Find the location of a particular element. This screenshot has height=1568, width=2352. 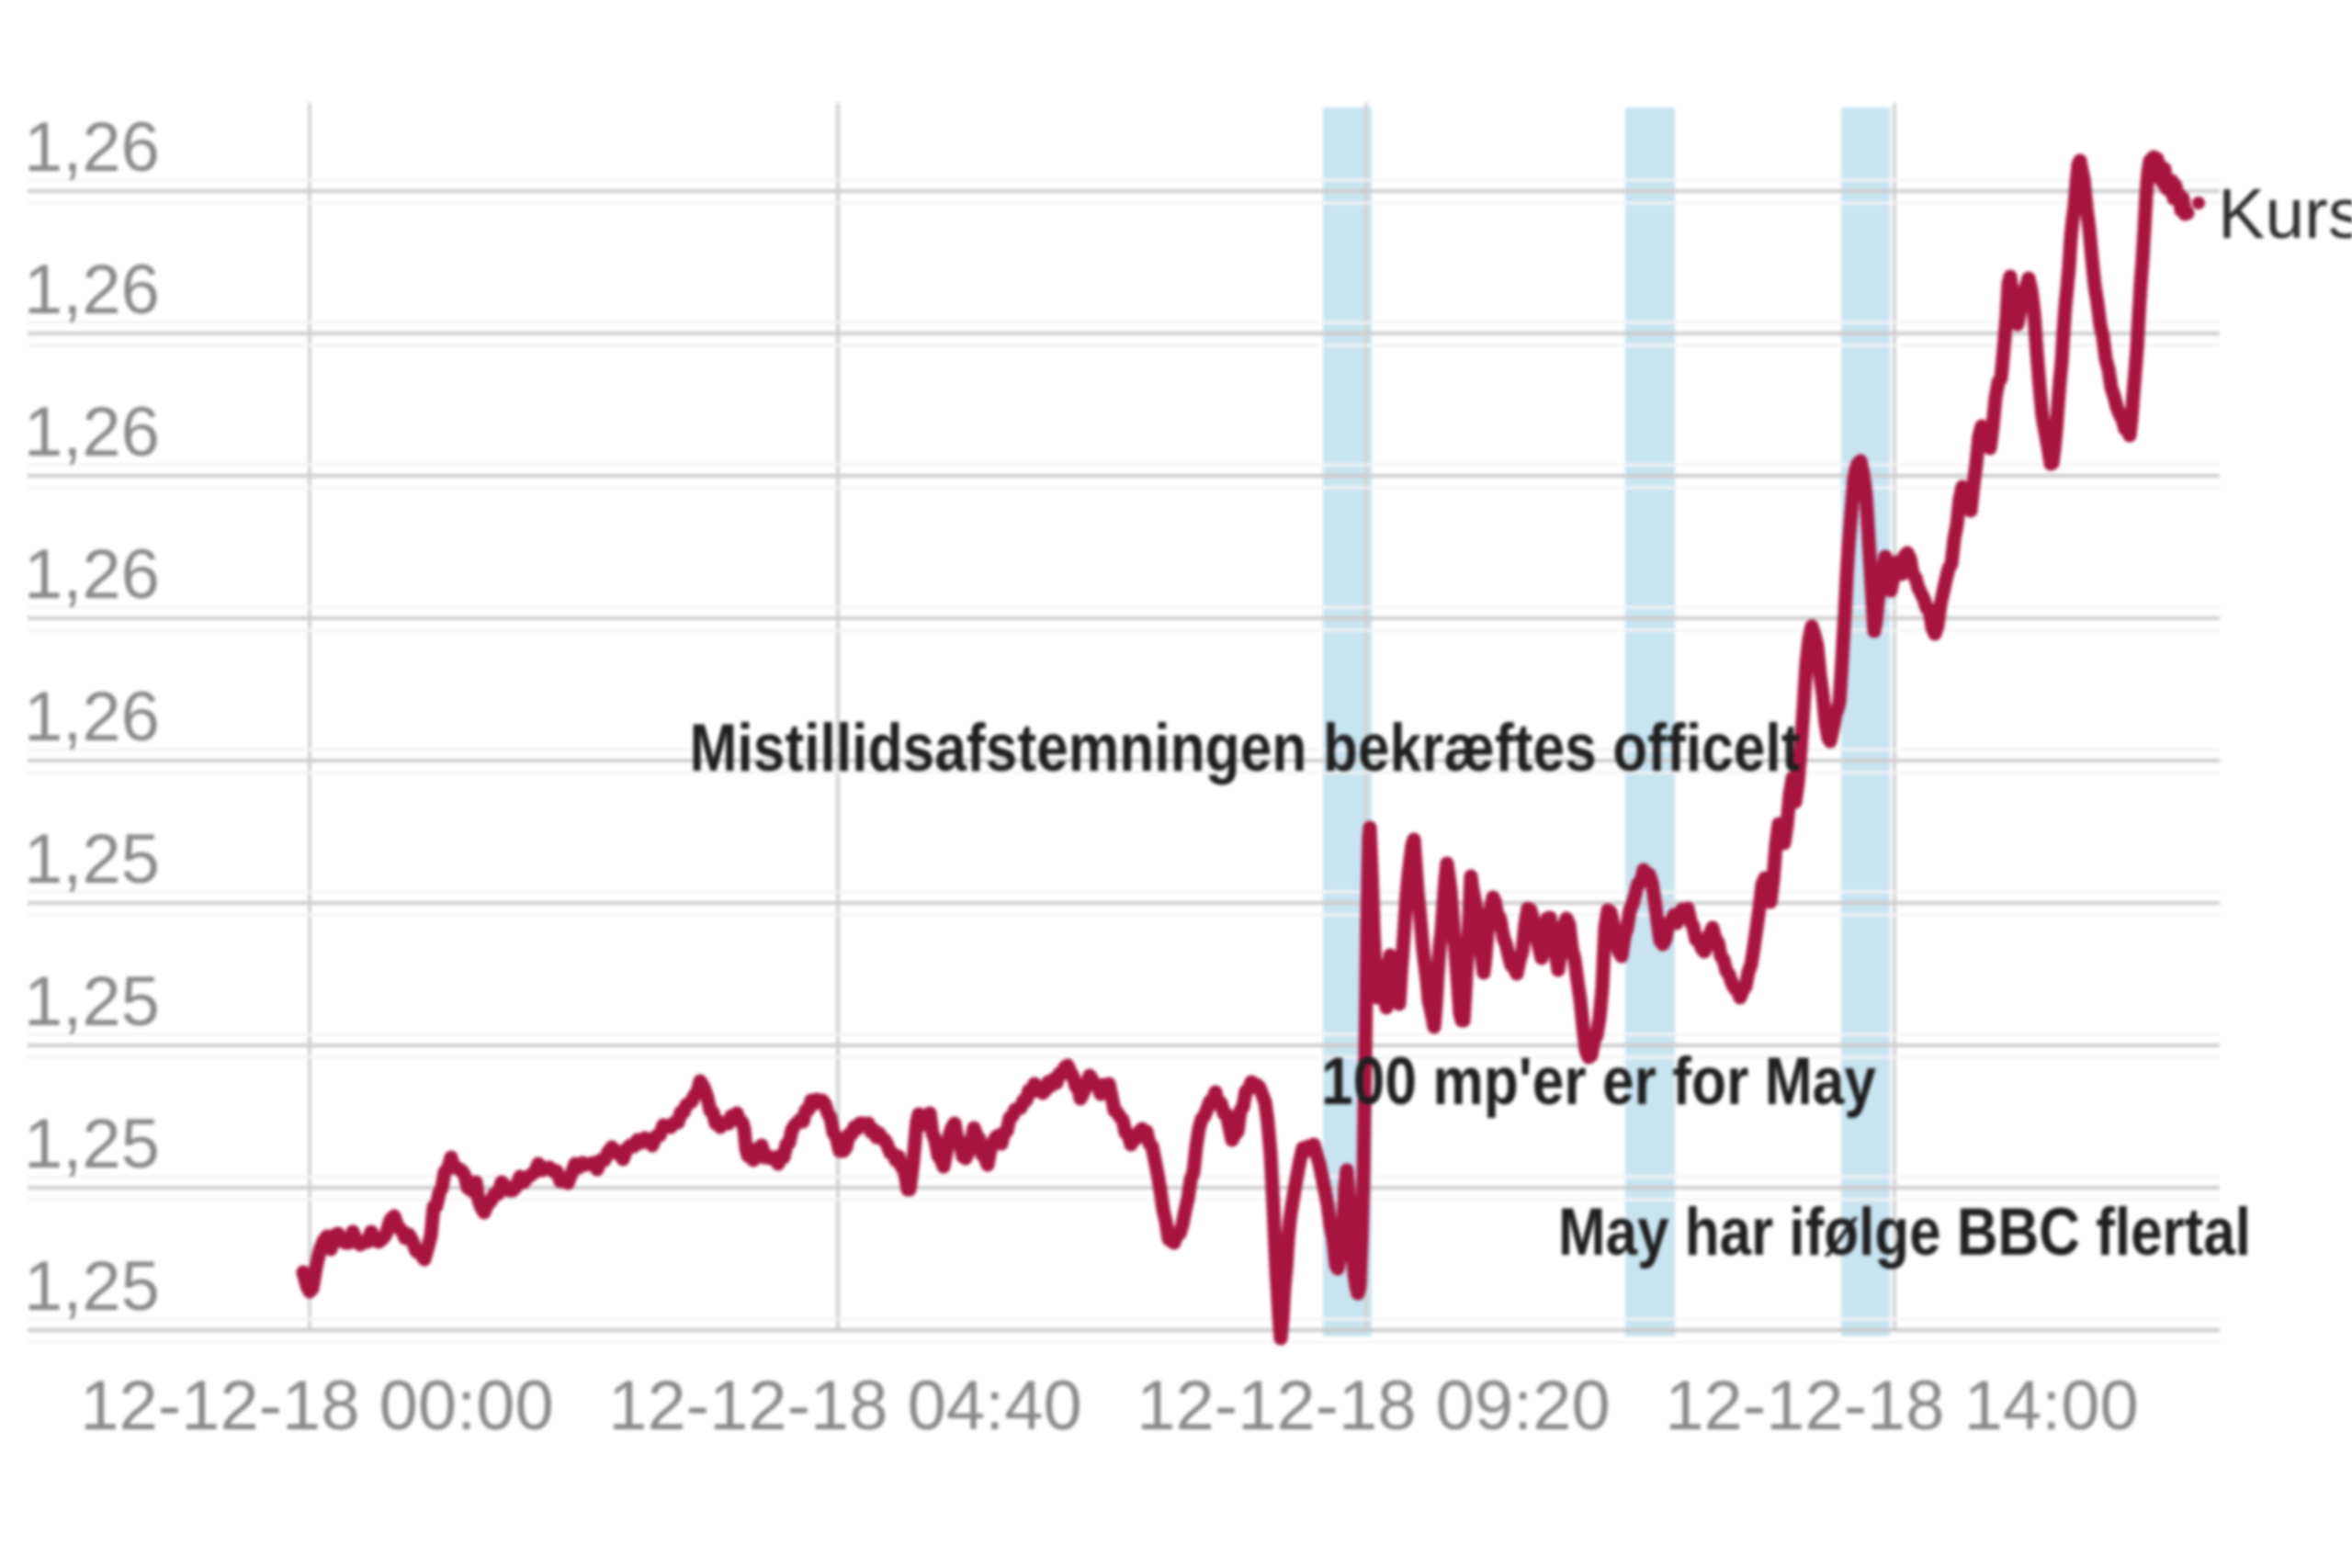

svg-text: 100 mp'er er for May is located at coordinates (1599, 1081).